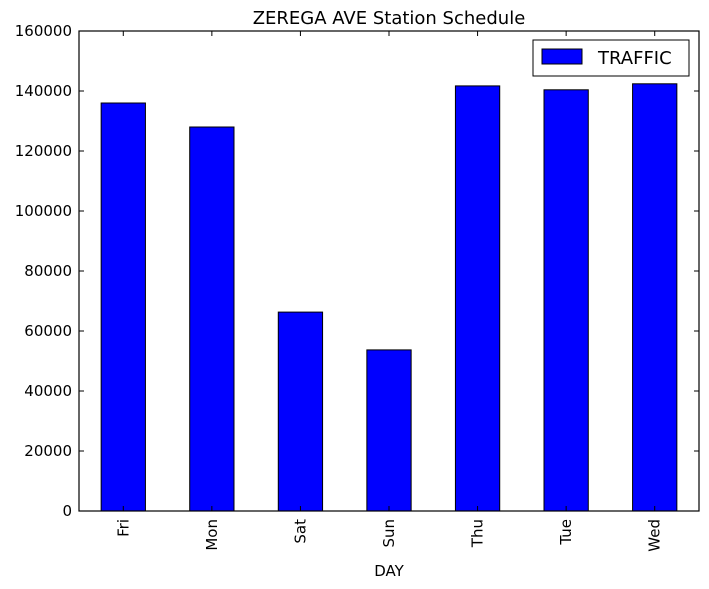 The height and width of the screenshot is (589, 709). Describe the element at coordinates (300, 531) in the screenshot. I see `x-tick-label-sat: Sat` at that location.